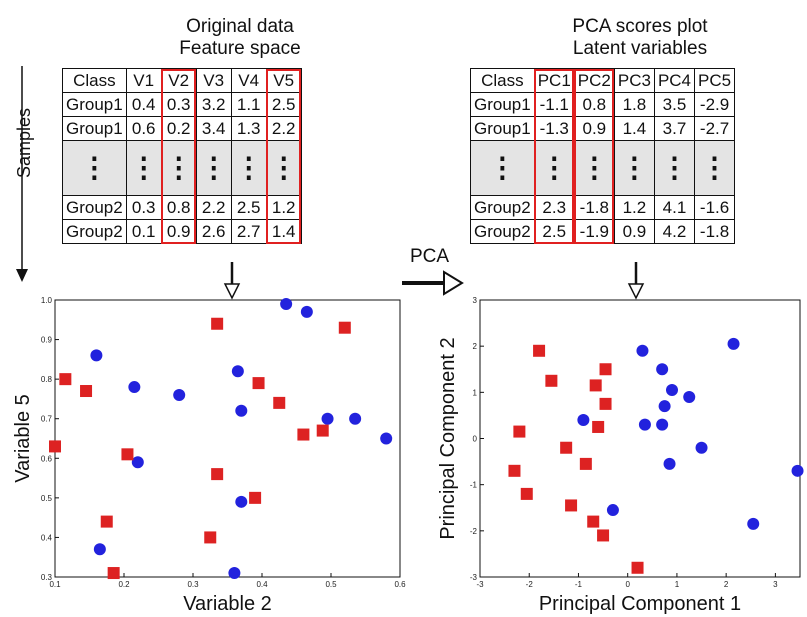 This screenshot has height=617, width=807. What do you see at coordinates (193, 584) in the screenshot?
I see `x-tick-label: 0.3` at bounding box center [193, 584].